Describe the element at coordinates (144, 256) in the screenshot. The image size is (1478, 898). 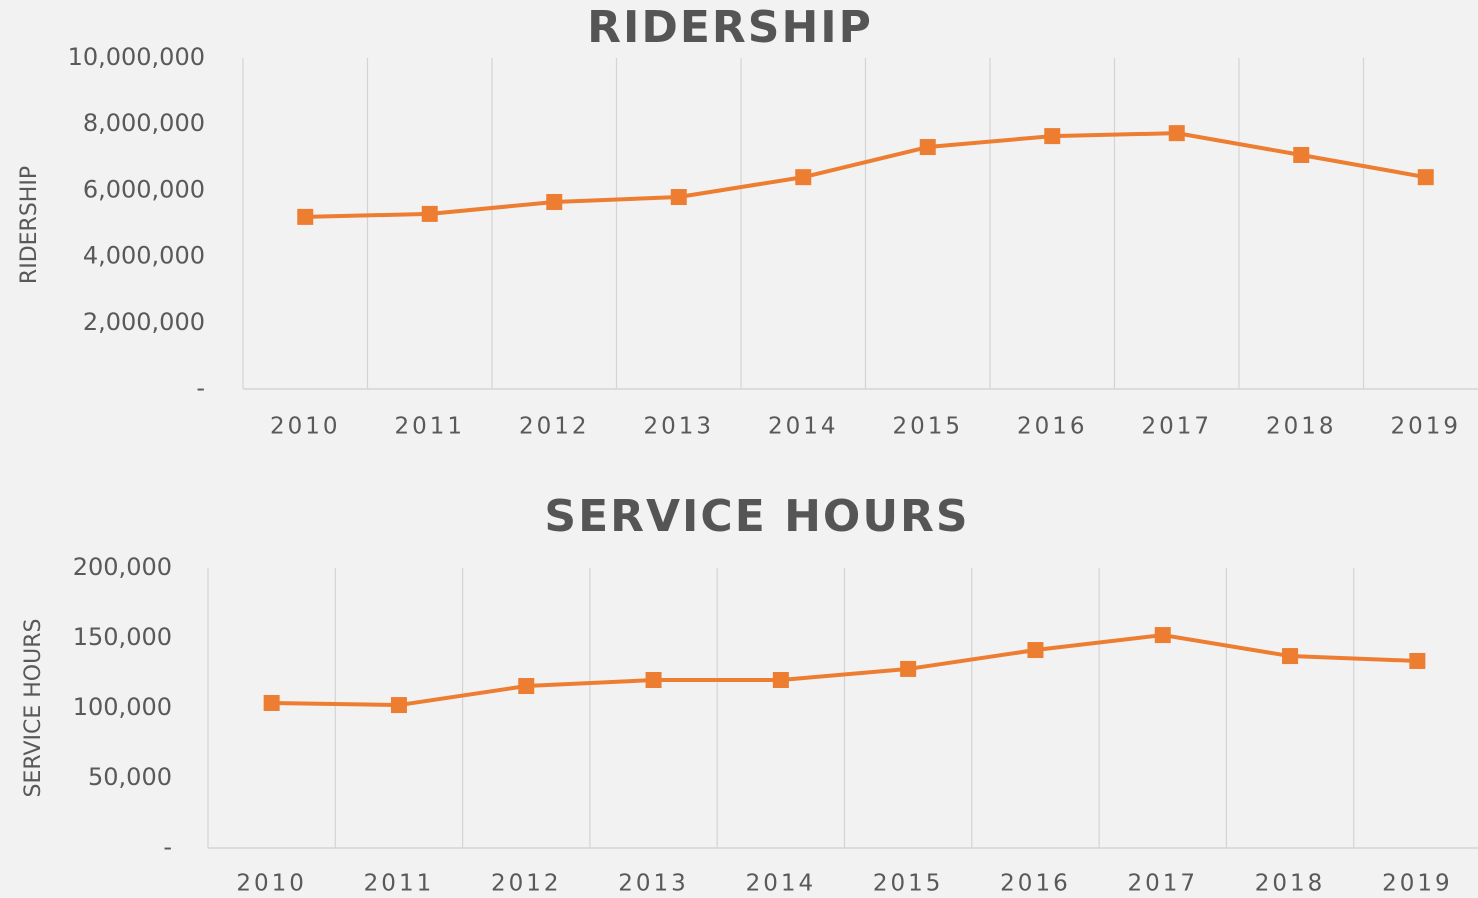
I see `y-tick-label: 4,000,000` at that location.